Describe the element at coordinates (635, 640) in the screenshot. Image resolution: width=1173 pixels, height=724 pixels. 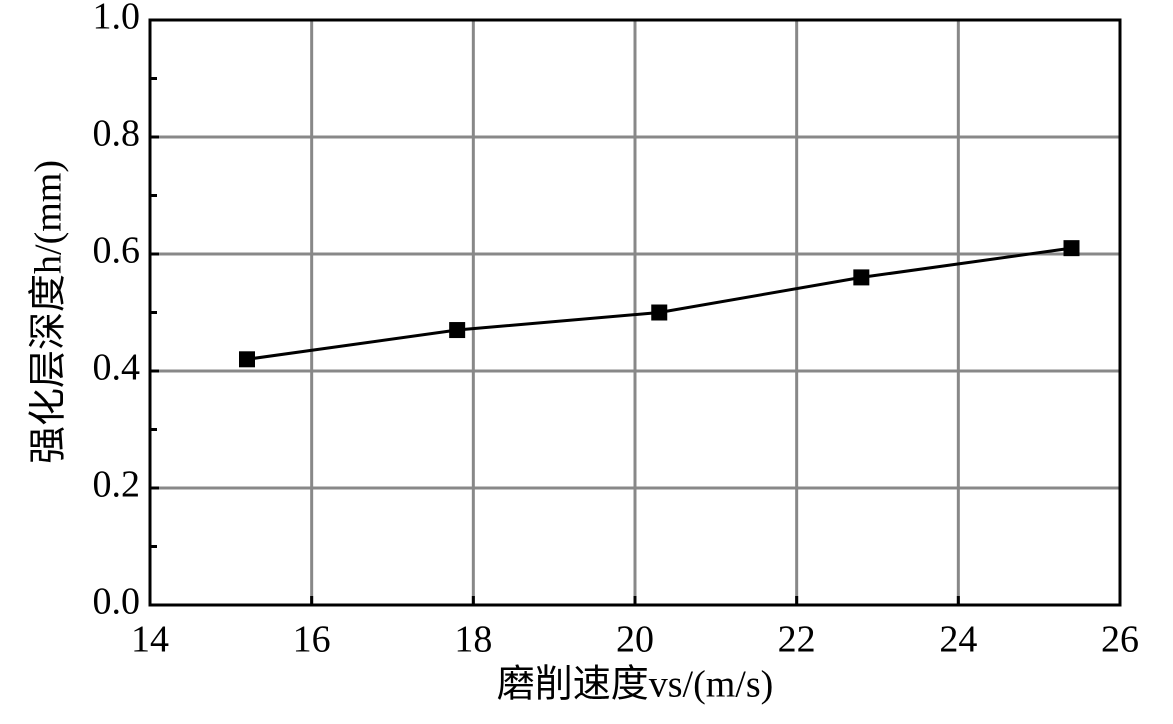
I see `x-tick-label: 20` at that location.